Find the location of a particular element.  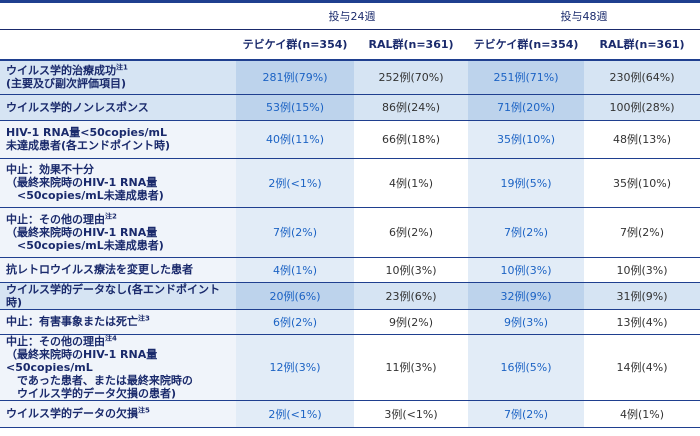

header-week24: 投与24週 is located at coordinates (352, 16).